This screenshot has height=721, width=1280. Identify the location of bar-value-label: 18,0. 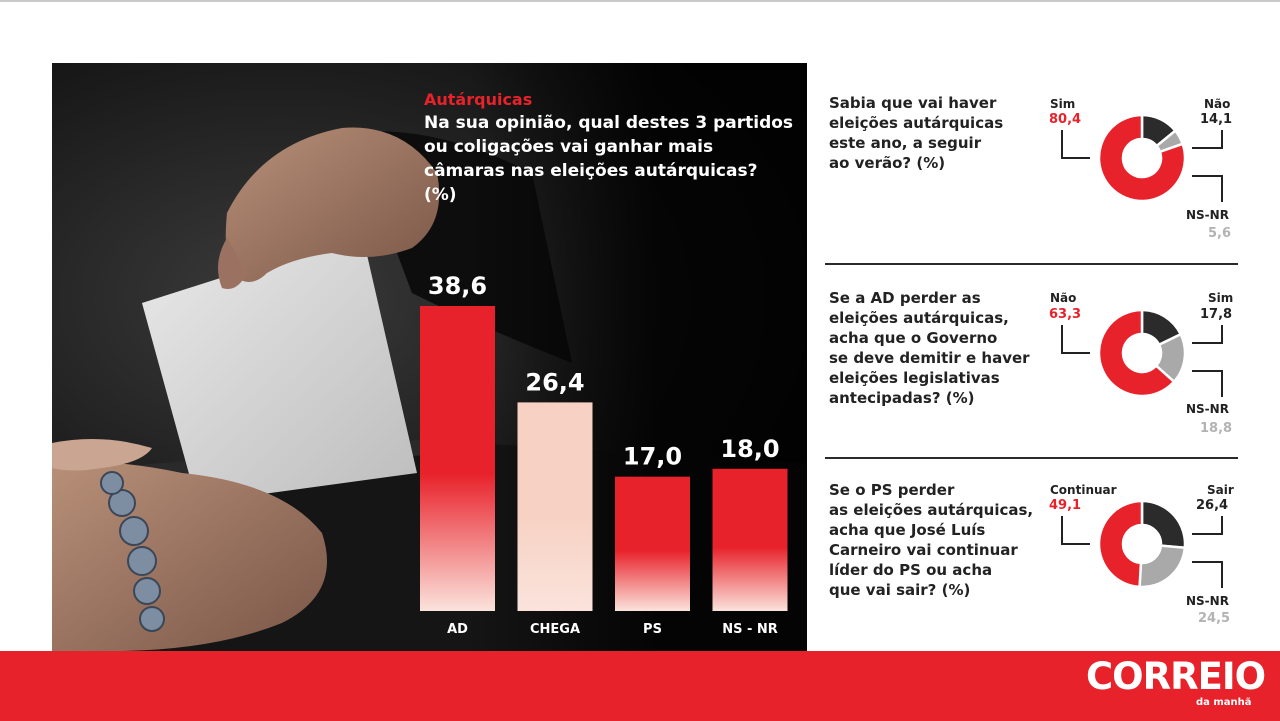
(749, 449).